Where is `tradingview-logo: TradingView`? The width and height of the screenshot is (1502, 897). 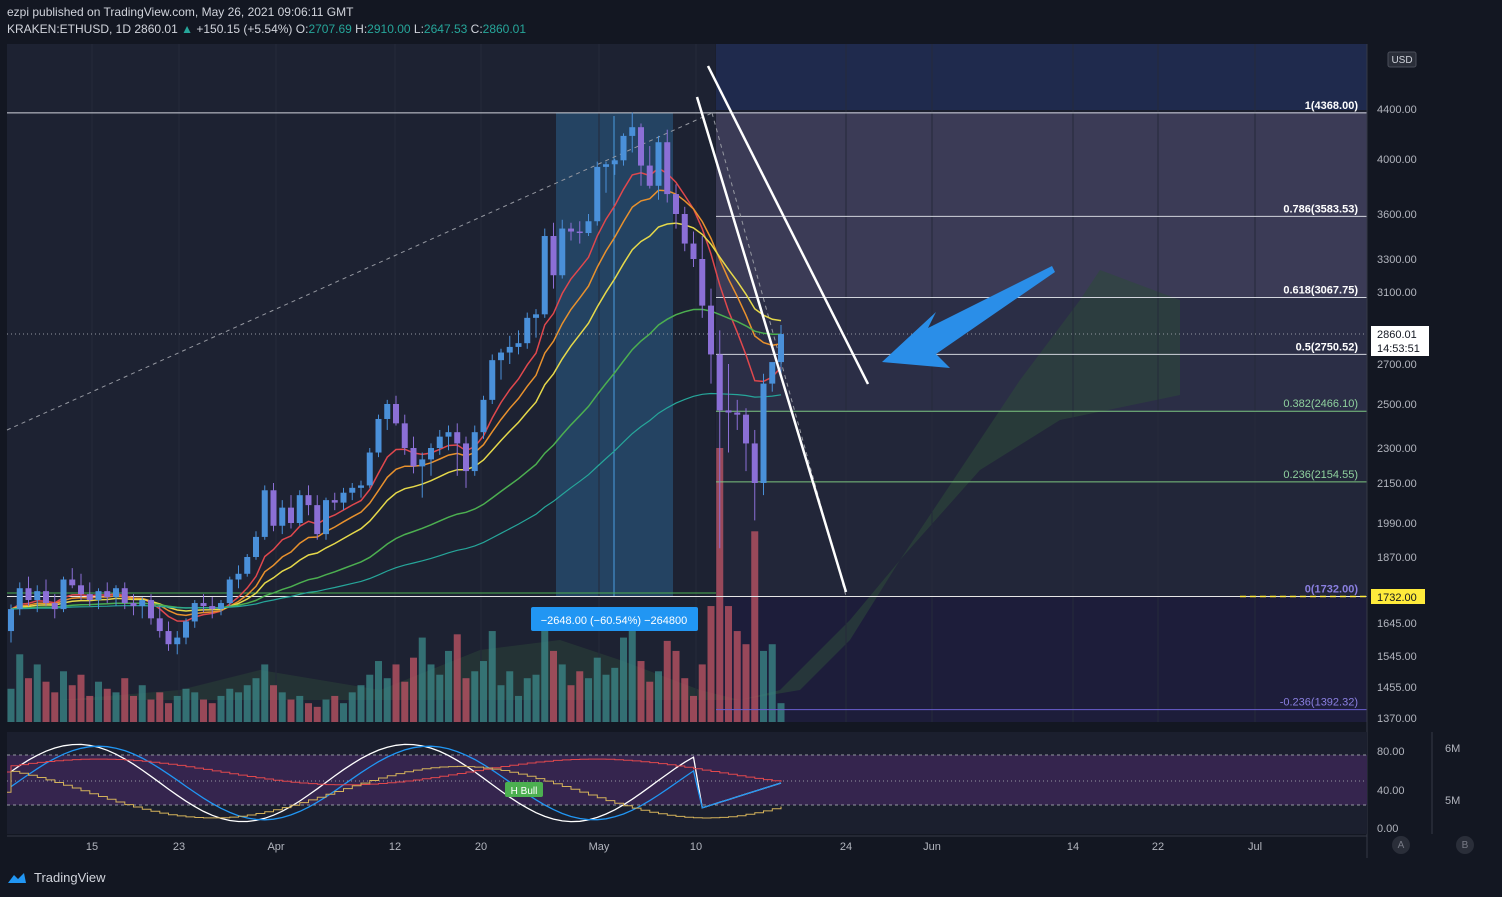
tradingview-logo: TradingView is located at coordinates (56, 877).